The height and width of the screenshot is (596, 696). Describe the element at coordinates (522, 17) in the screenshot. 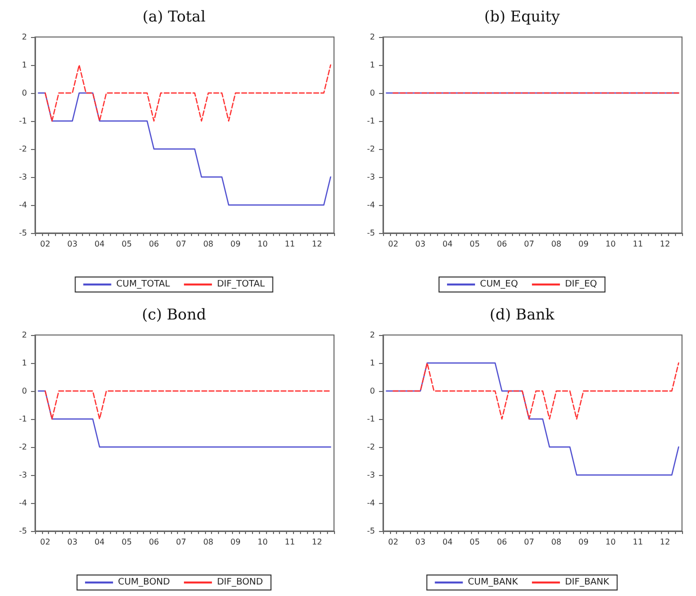

I see `chart-title: (b) Equity` at that location.